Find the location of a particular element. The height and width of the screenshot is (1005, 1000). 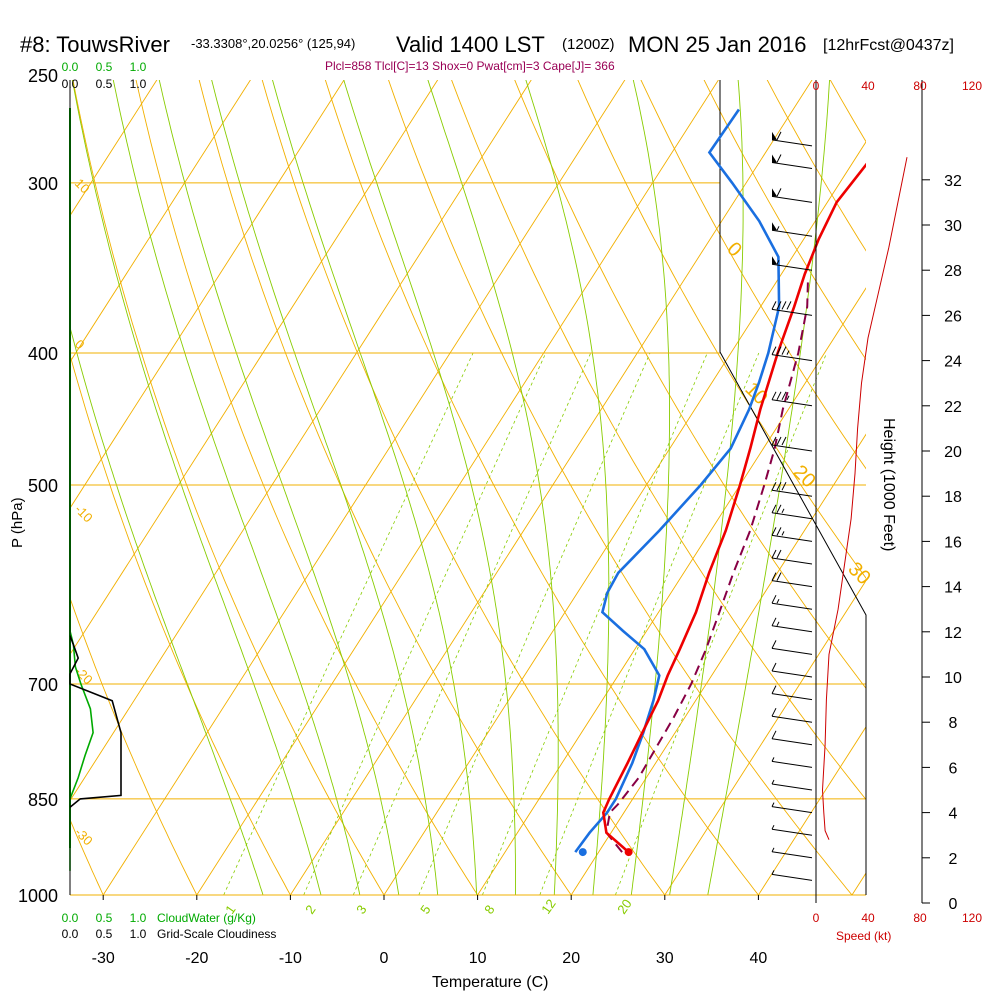

zulu-time: (1200Z) is located at coordinates (588, 44).